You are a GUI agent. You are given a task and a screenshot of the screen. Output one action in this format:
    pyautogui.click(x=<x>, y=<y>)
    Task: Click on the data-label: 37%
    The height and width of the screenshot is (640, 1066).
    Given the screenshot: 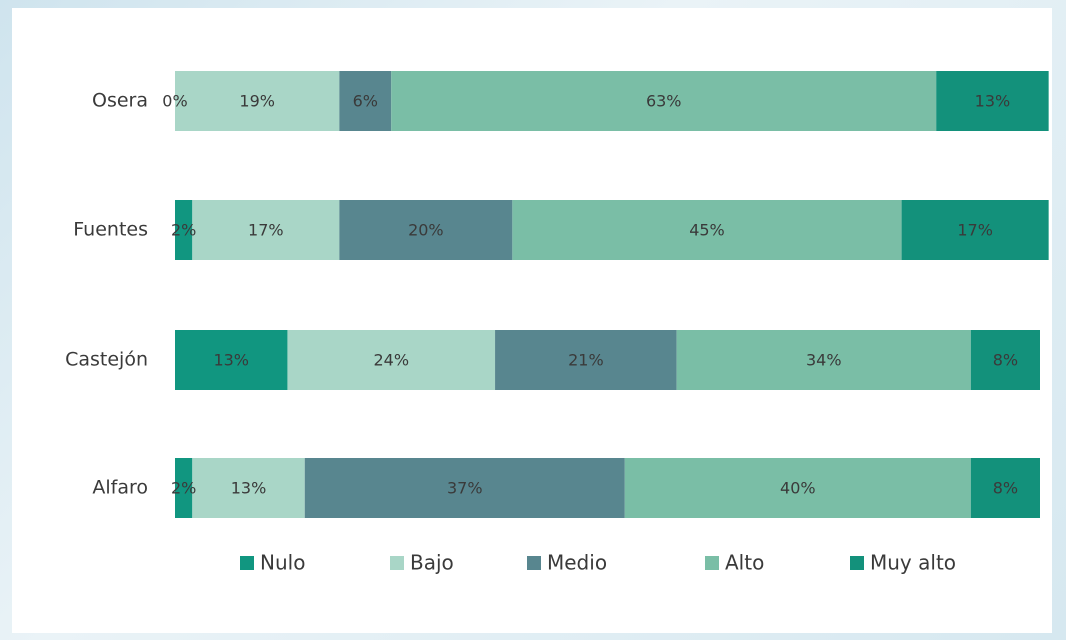 What is the action you would take?
    pyautogui.click(x=465, y=488)
    